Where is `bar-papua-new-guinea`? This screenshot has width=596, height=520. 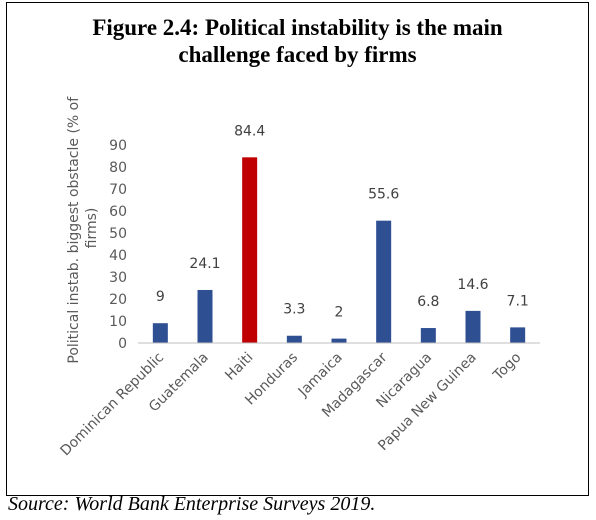
bar-papua-new-guinea is located at coordinates (473, 326).